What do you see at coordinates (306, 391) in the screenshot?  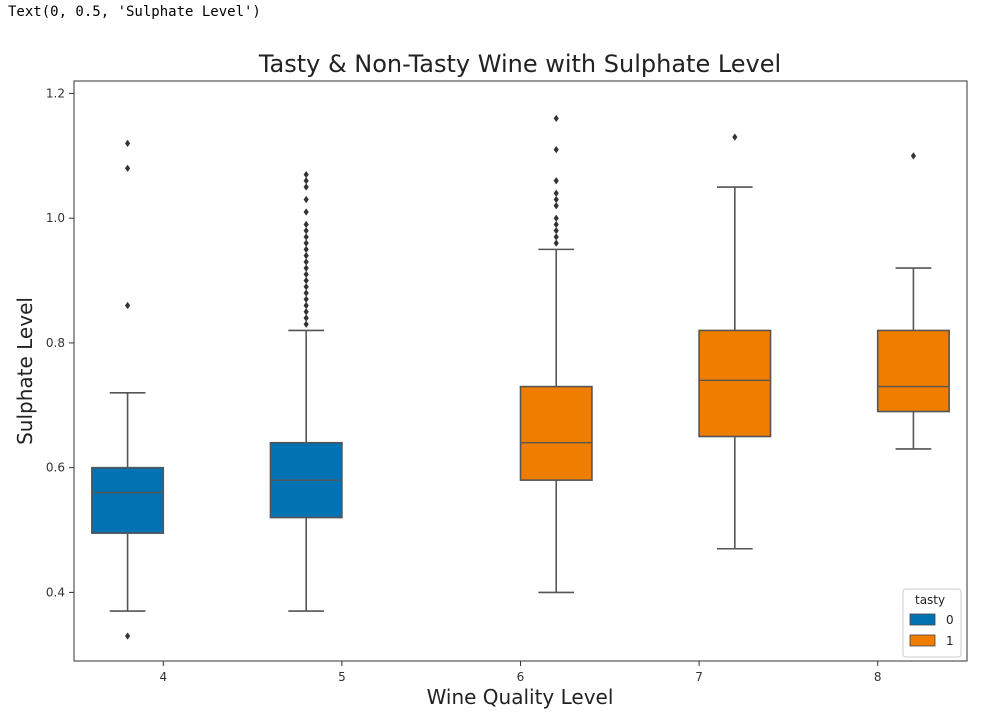 I see `box-q5` at bounding box center [306, 391].